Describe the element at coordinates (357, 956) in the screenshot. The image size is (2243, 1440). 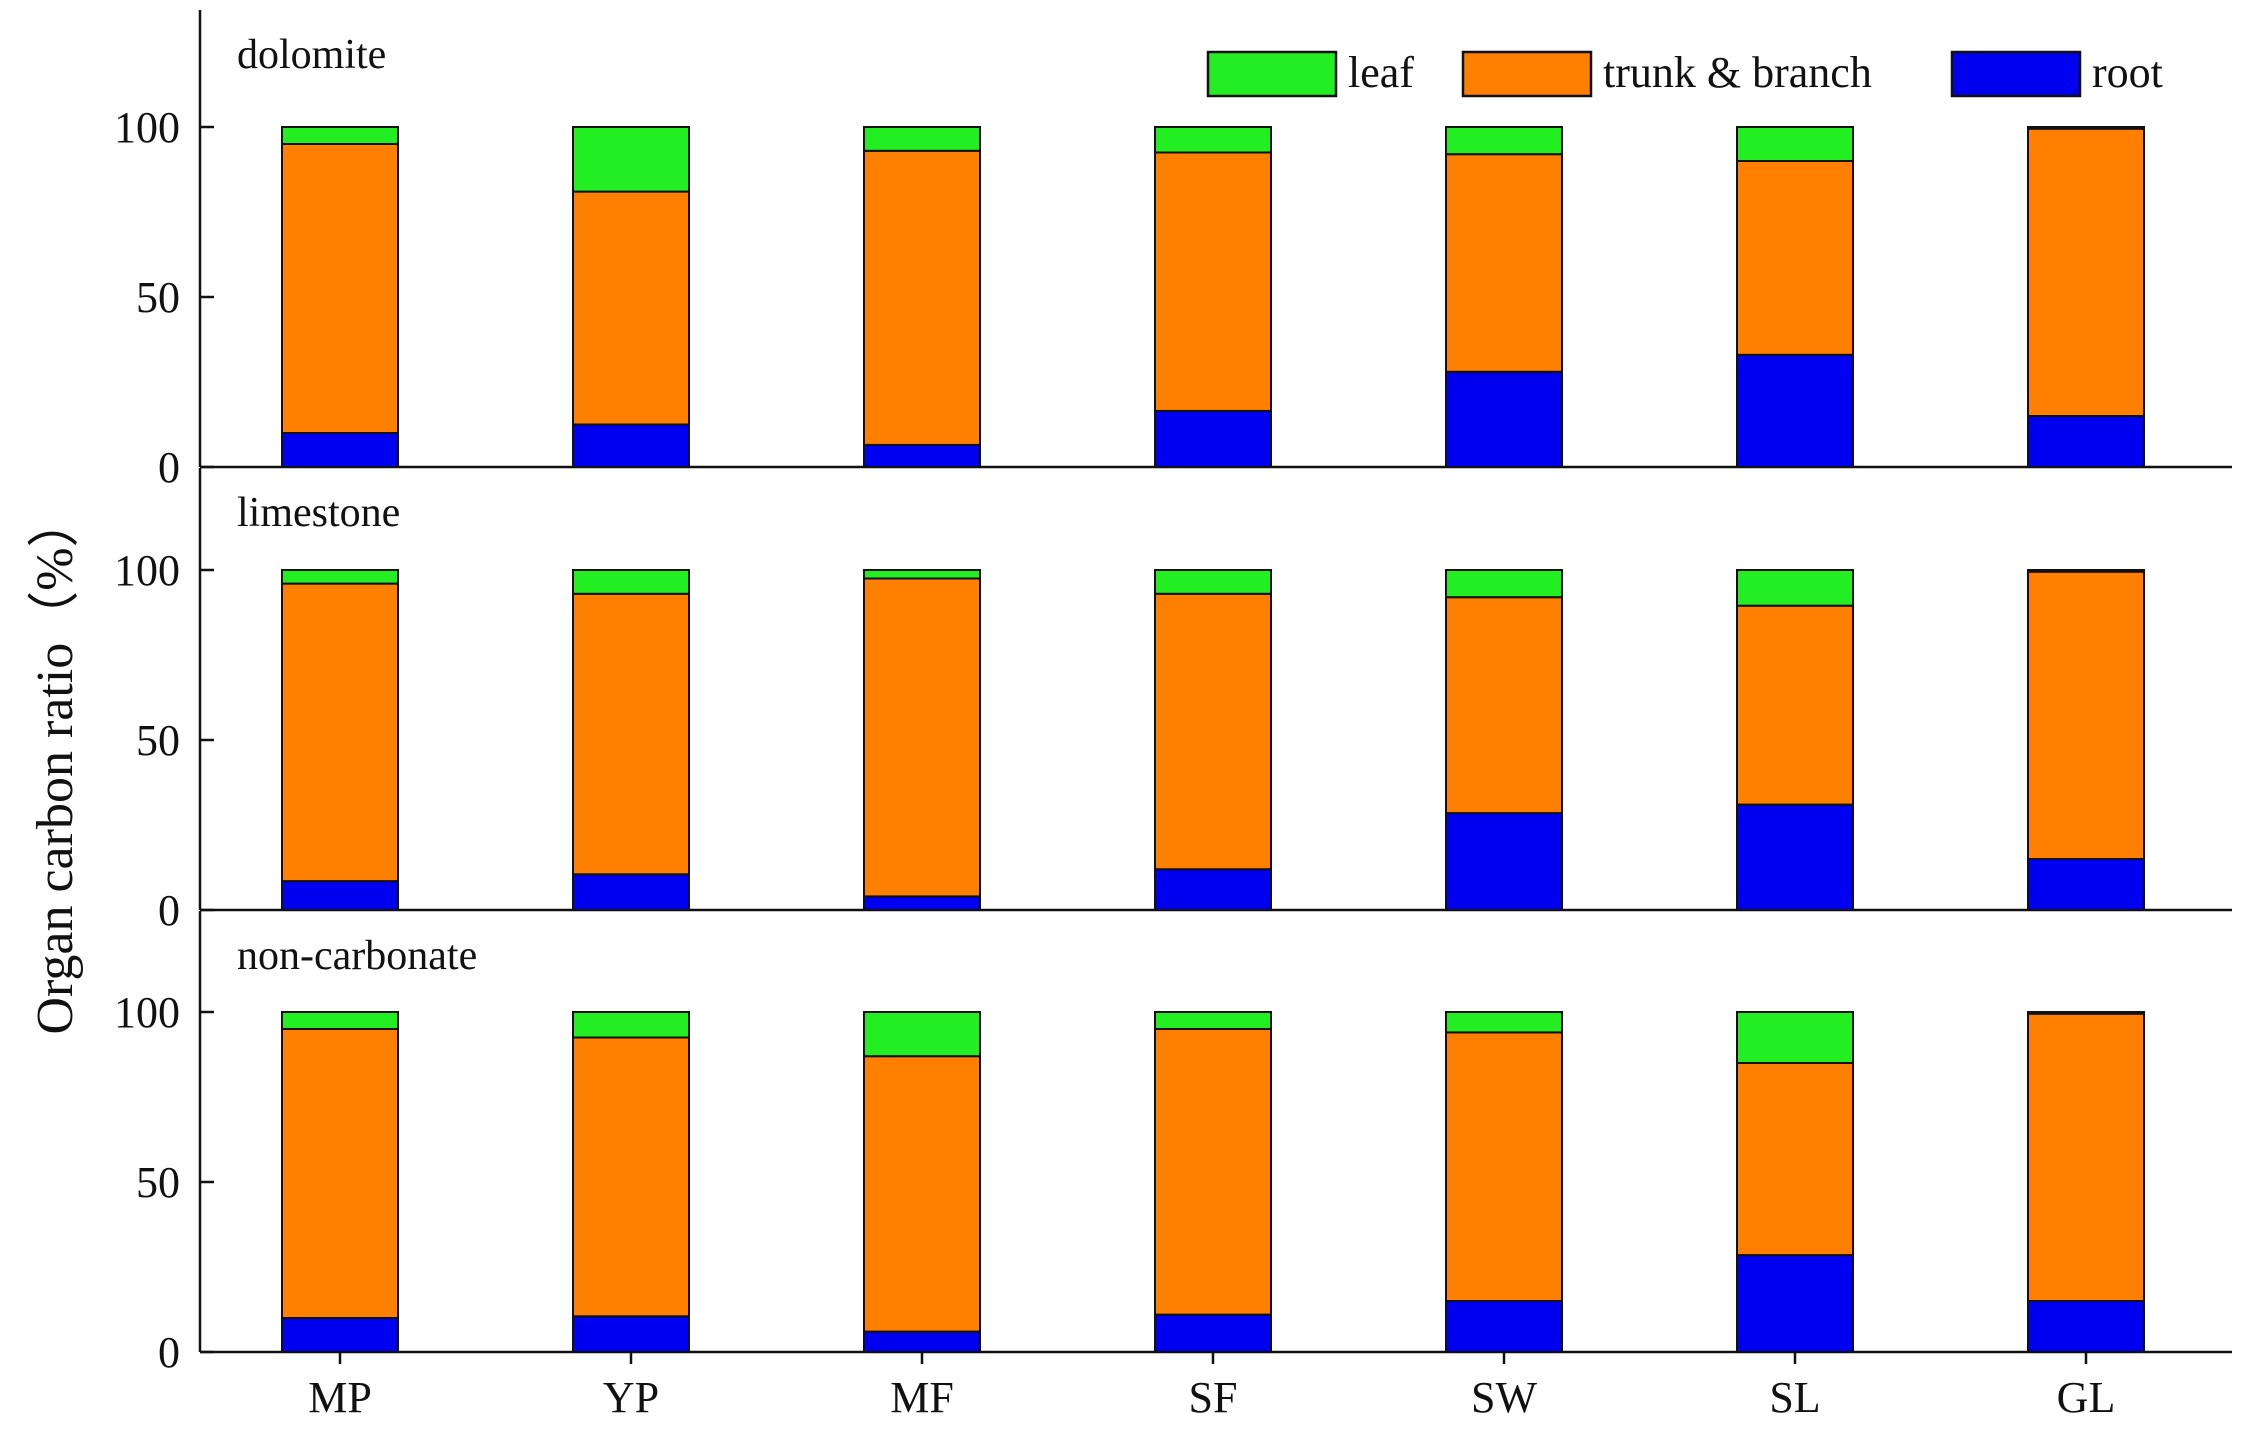
I see `panel-title: non-carbonate` at that location.